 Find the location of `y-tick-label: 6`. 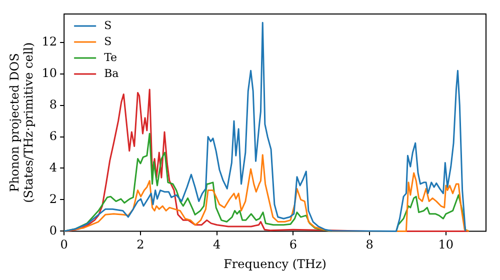

y-tick-label: 6 is located at coordinates (53, 135).